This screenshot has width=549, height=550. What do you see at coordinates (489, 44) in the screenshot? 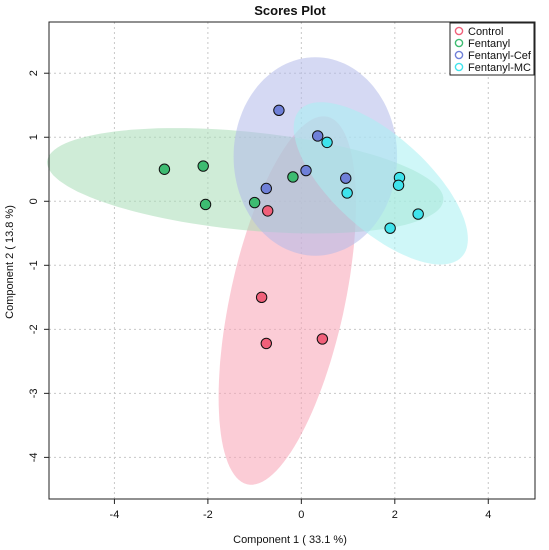
I see `legend-label: Fentanyl` at bounding box center [489, 44].